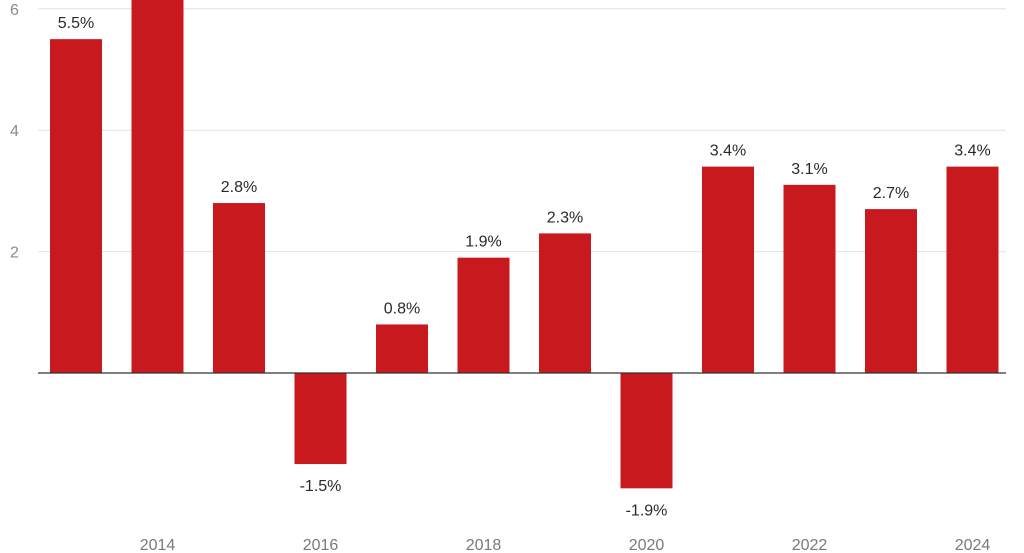  I want to click on bar-2016, so click(320, 419).